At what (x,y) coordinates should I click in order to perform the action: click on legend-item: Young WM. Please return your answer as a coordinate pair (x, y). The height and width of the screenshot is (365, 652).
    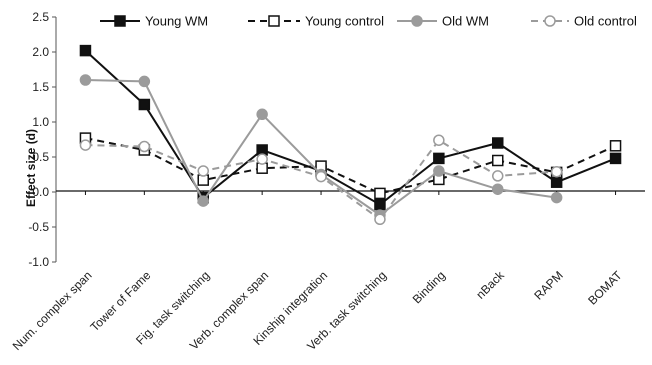
    Looking at the image, I should click on (154, 21).